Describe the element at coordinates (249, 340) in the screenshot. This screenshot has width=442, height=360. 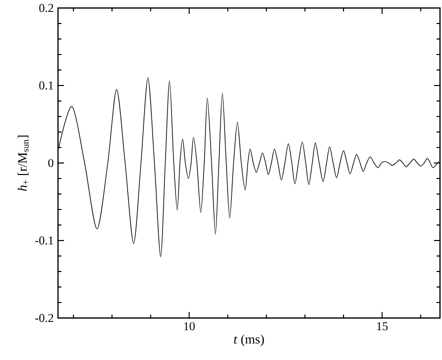
I see `x-axis-title: t (ms)` at that location.